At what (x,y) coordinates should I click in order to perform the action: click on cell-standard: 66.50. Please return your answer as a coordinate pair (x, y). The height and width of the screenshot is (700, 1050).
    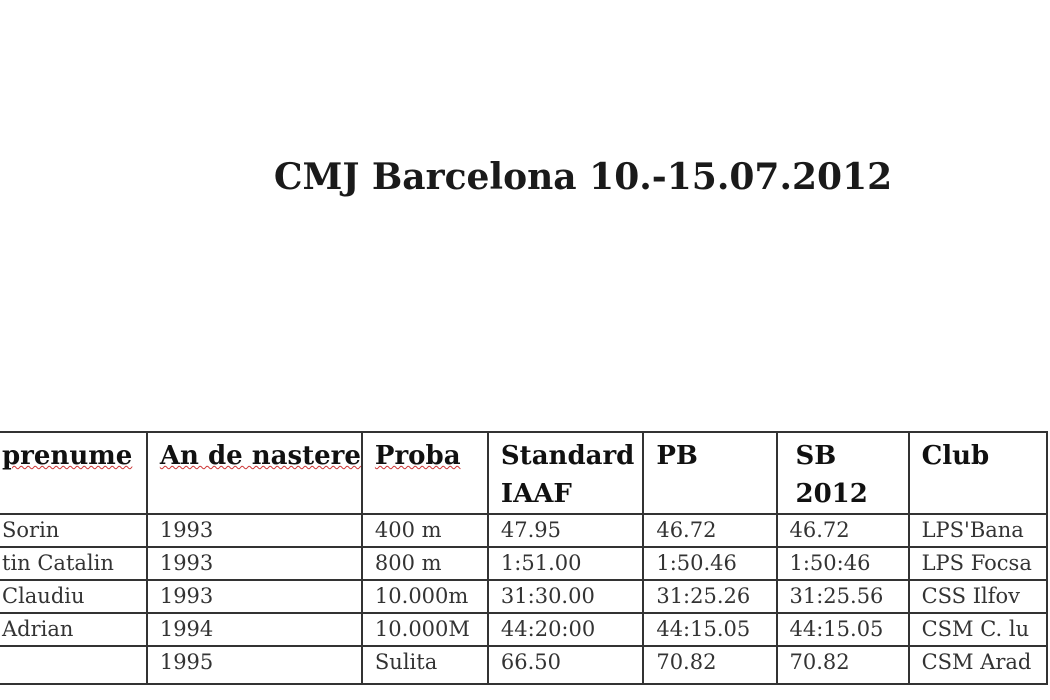
    Looking at the image, I should click on (565, 665).